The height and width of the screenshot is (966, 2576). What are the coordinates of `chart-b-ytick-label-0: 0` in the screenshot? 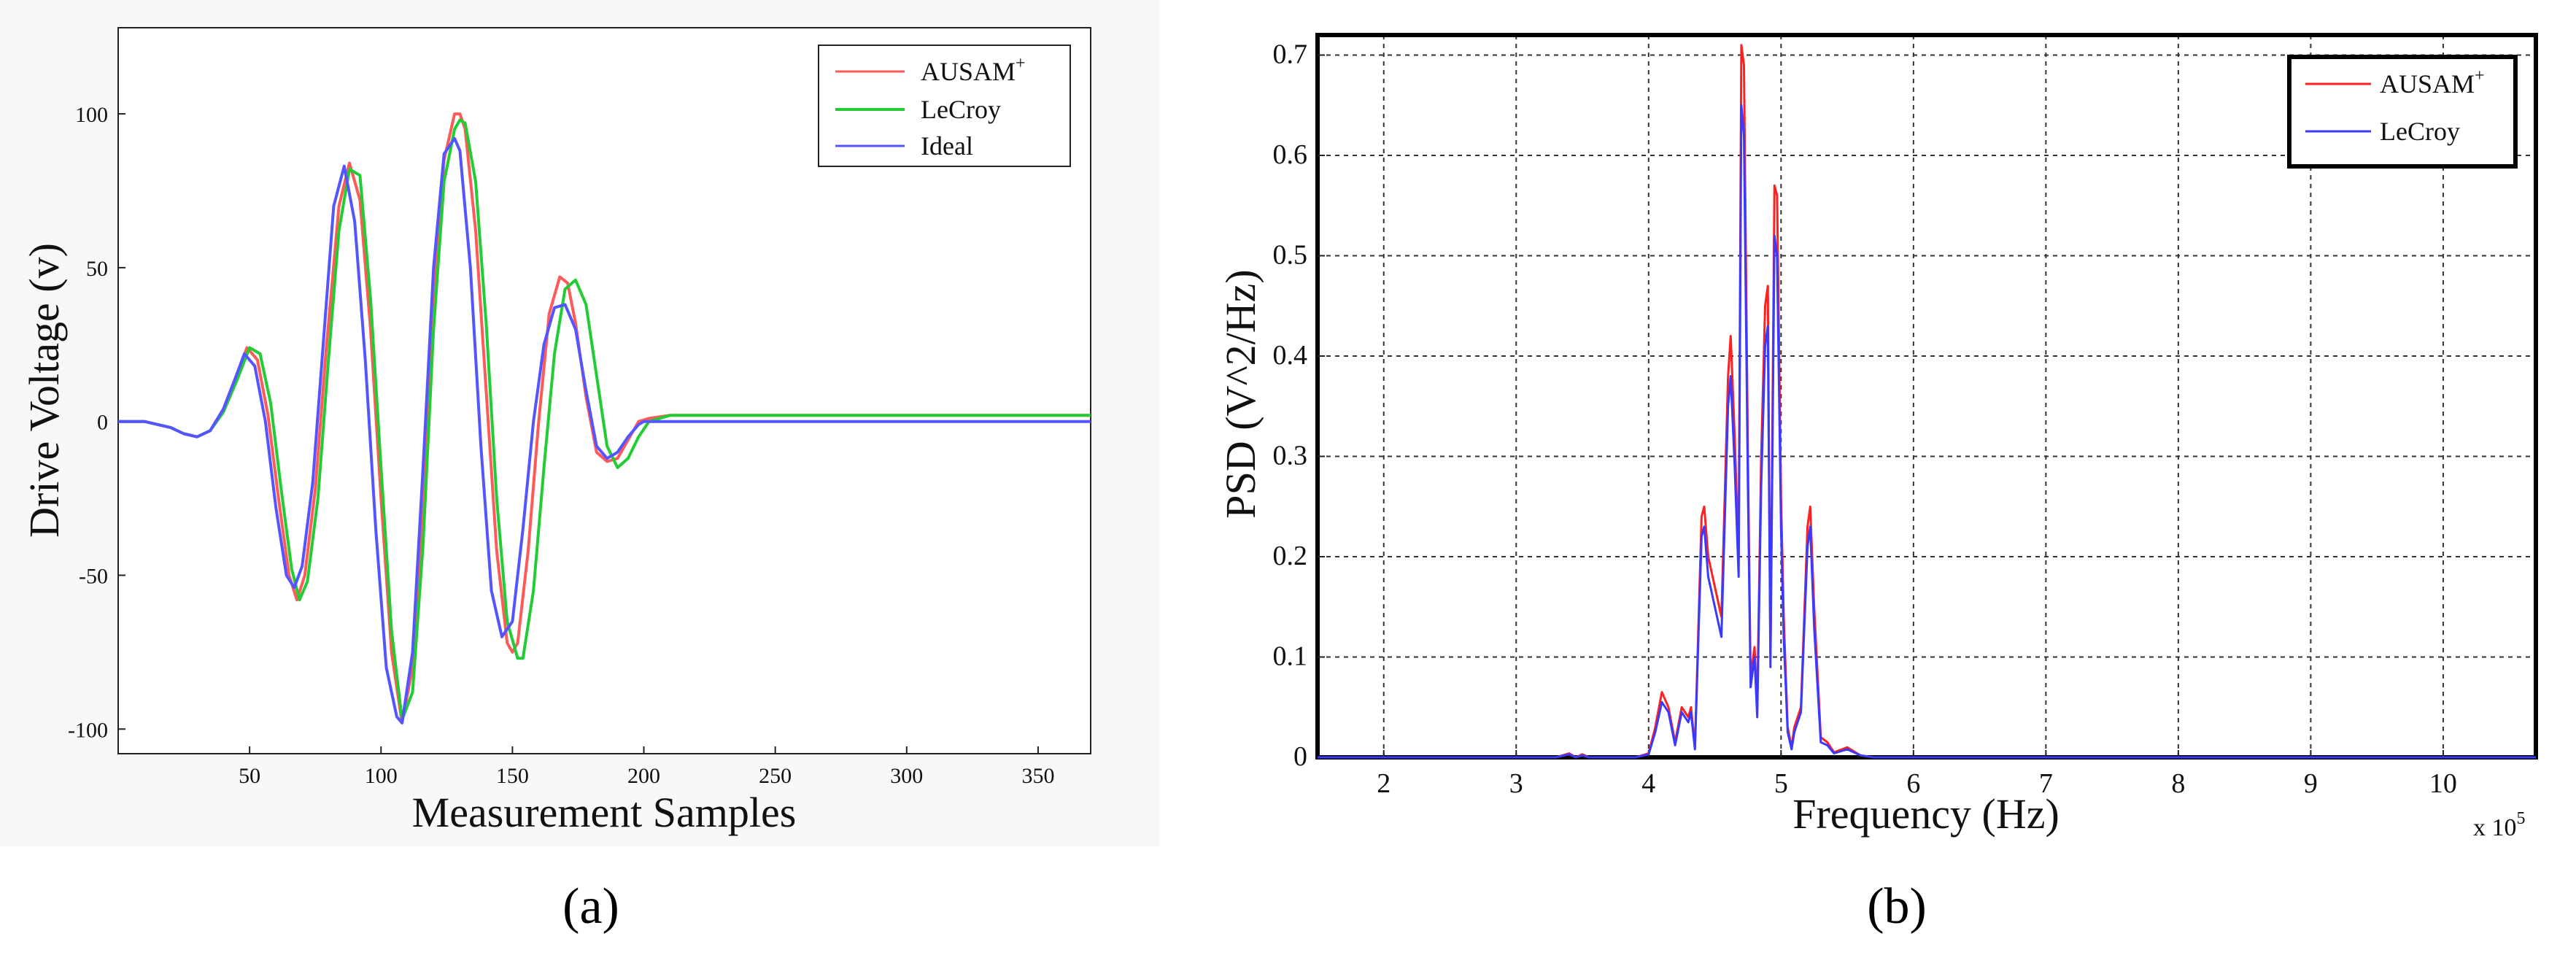 It's located at (1300, 756).